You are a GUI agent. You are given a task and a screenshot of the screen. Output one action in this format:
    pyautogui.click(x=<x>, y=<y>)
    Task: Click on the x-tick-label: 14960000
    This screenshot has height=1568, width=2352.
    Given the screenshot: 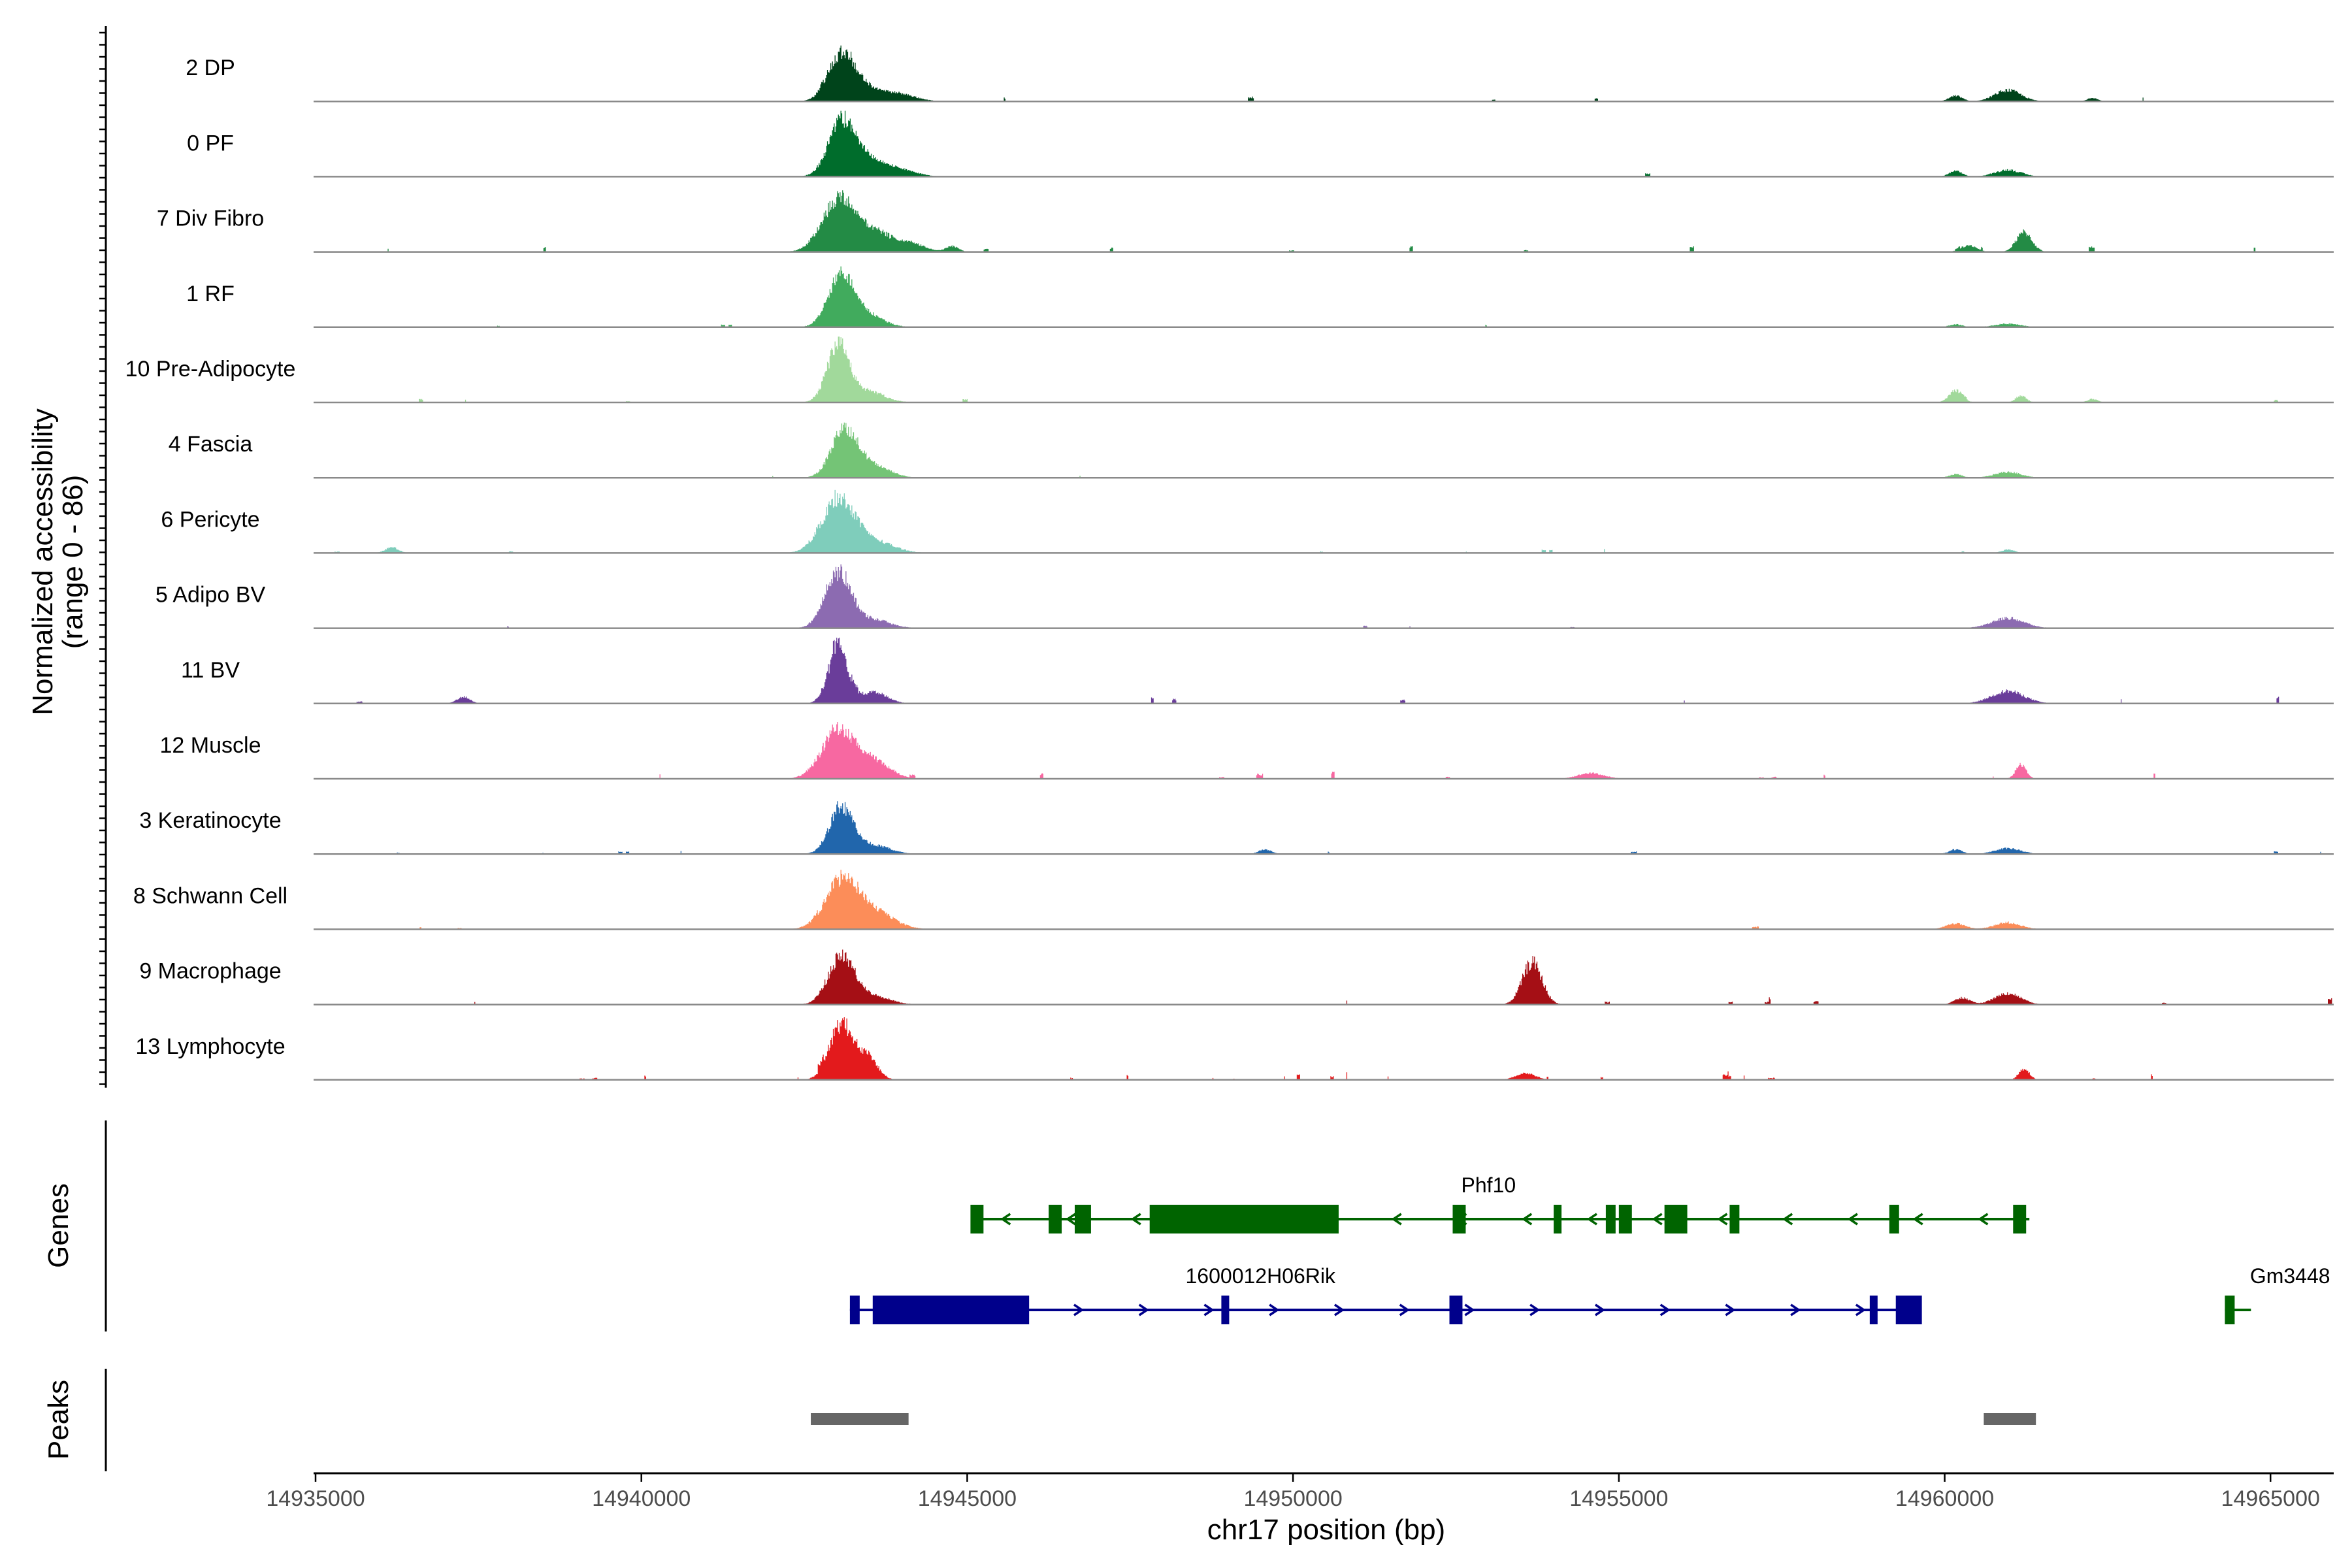 What is the action you would take?
    pyautogui.click(x=1944, y=1498)
    